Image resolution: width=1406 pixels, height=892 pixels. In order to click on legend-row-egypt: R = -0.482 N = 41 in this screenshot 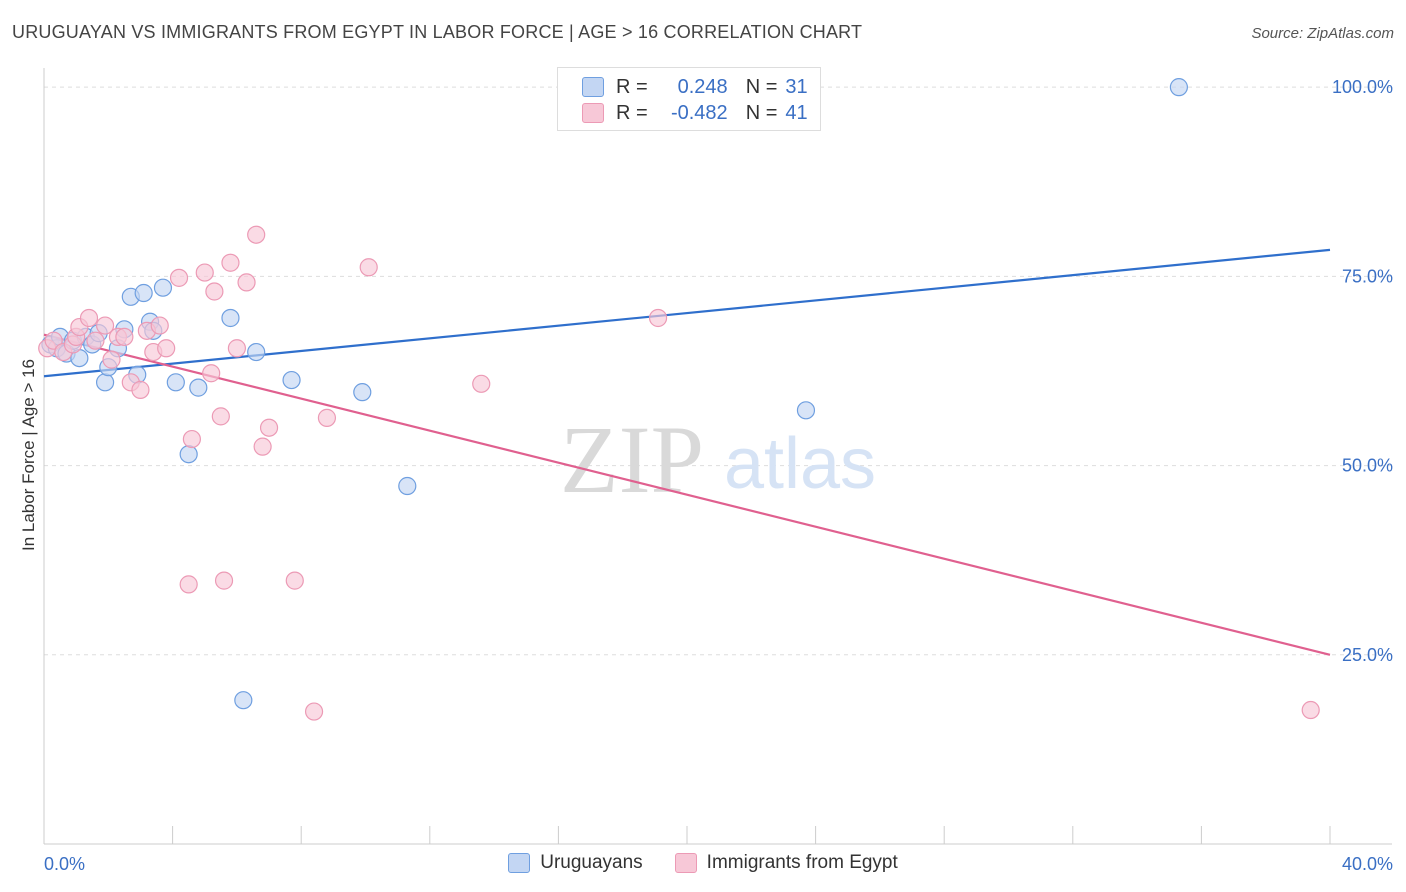, I will do `click(695, 113)`.